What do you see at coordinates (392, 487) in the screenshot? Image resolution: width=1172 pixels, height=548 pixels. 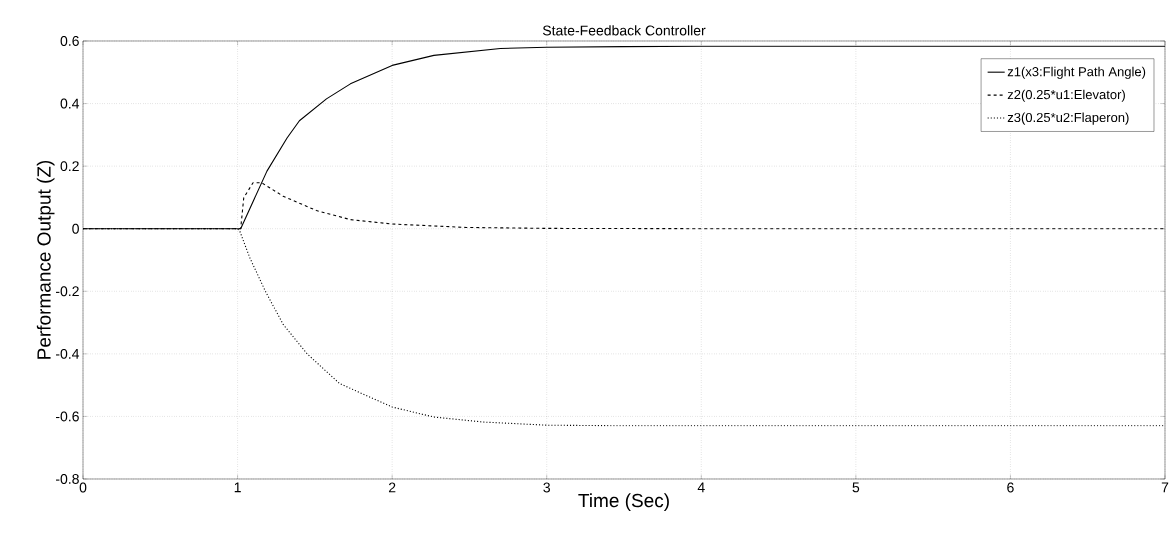 I see `x-tick-label: 2` at bounding box center [392, 487].